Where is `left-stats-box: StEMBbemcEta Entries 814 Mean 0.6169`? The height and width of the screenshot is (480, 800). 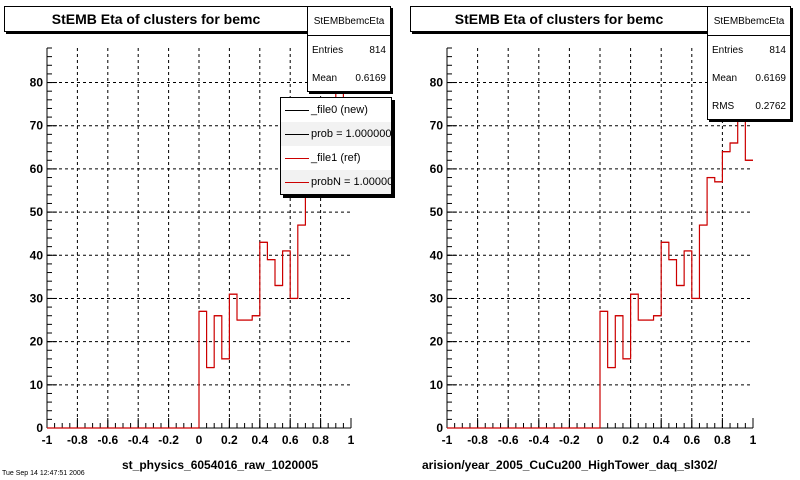
left-stats-box: StEMBbemcEta Entries 814 Mean 0.6169 is located at coordinates (349, 49).